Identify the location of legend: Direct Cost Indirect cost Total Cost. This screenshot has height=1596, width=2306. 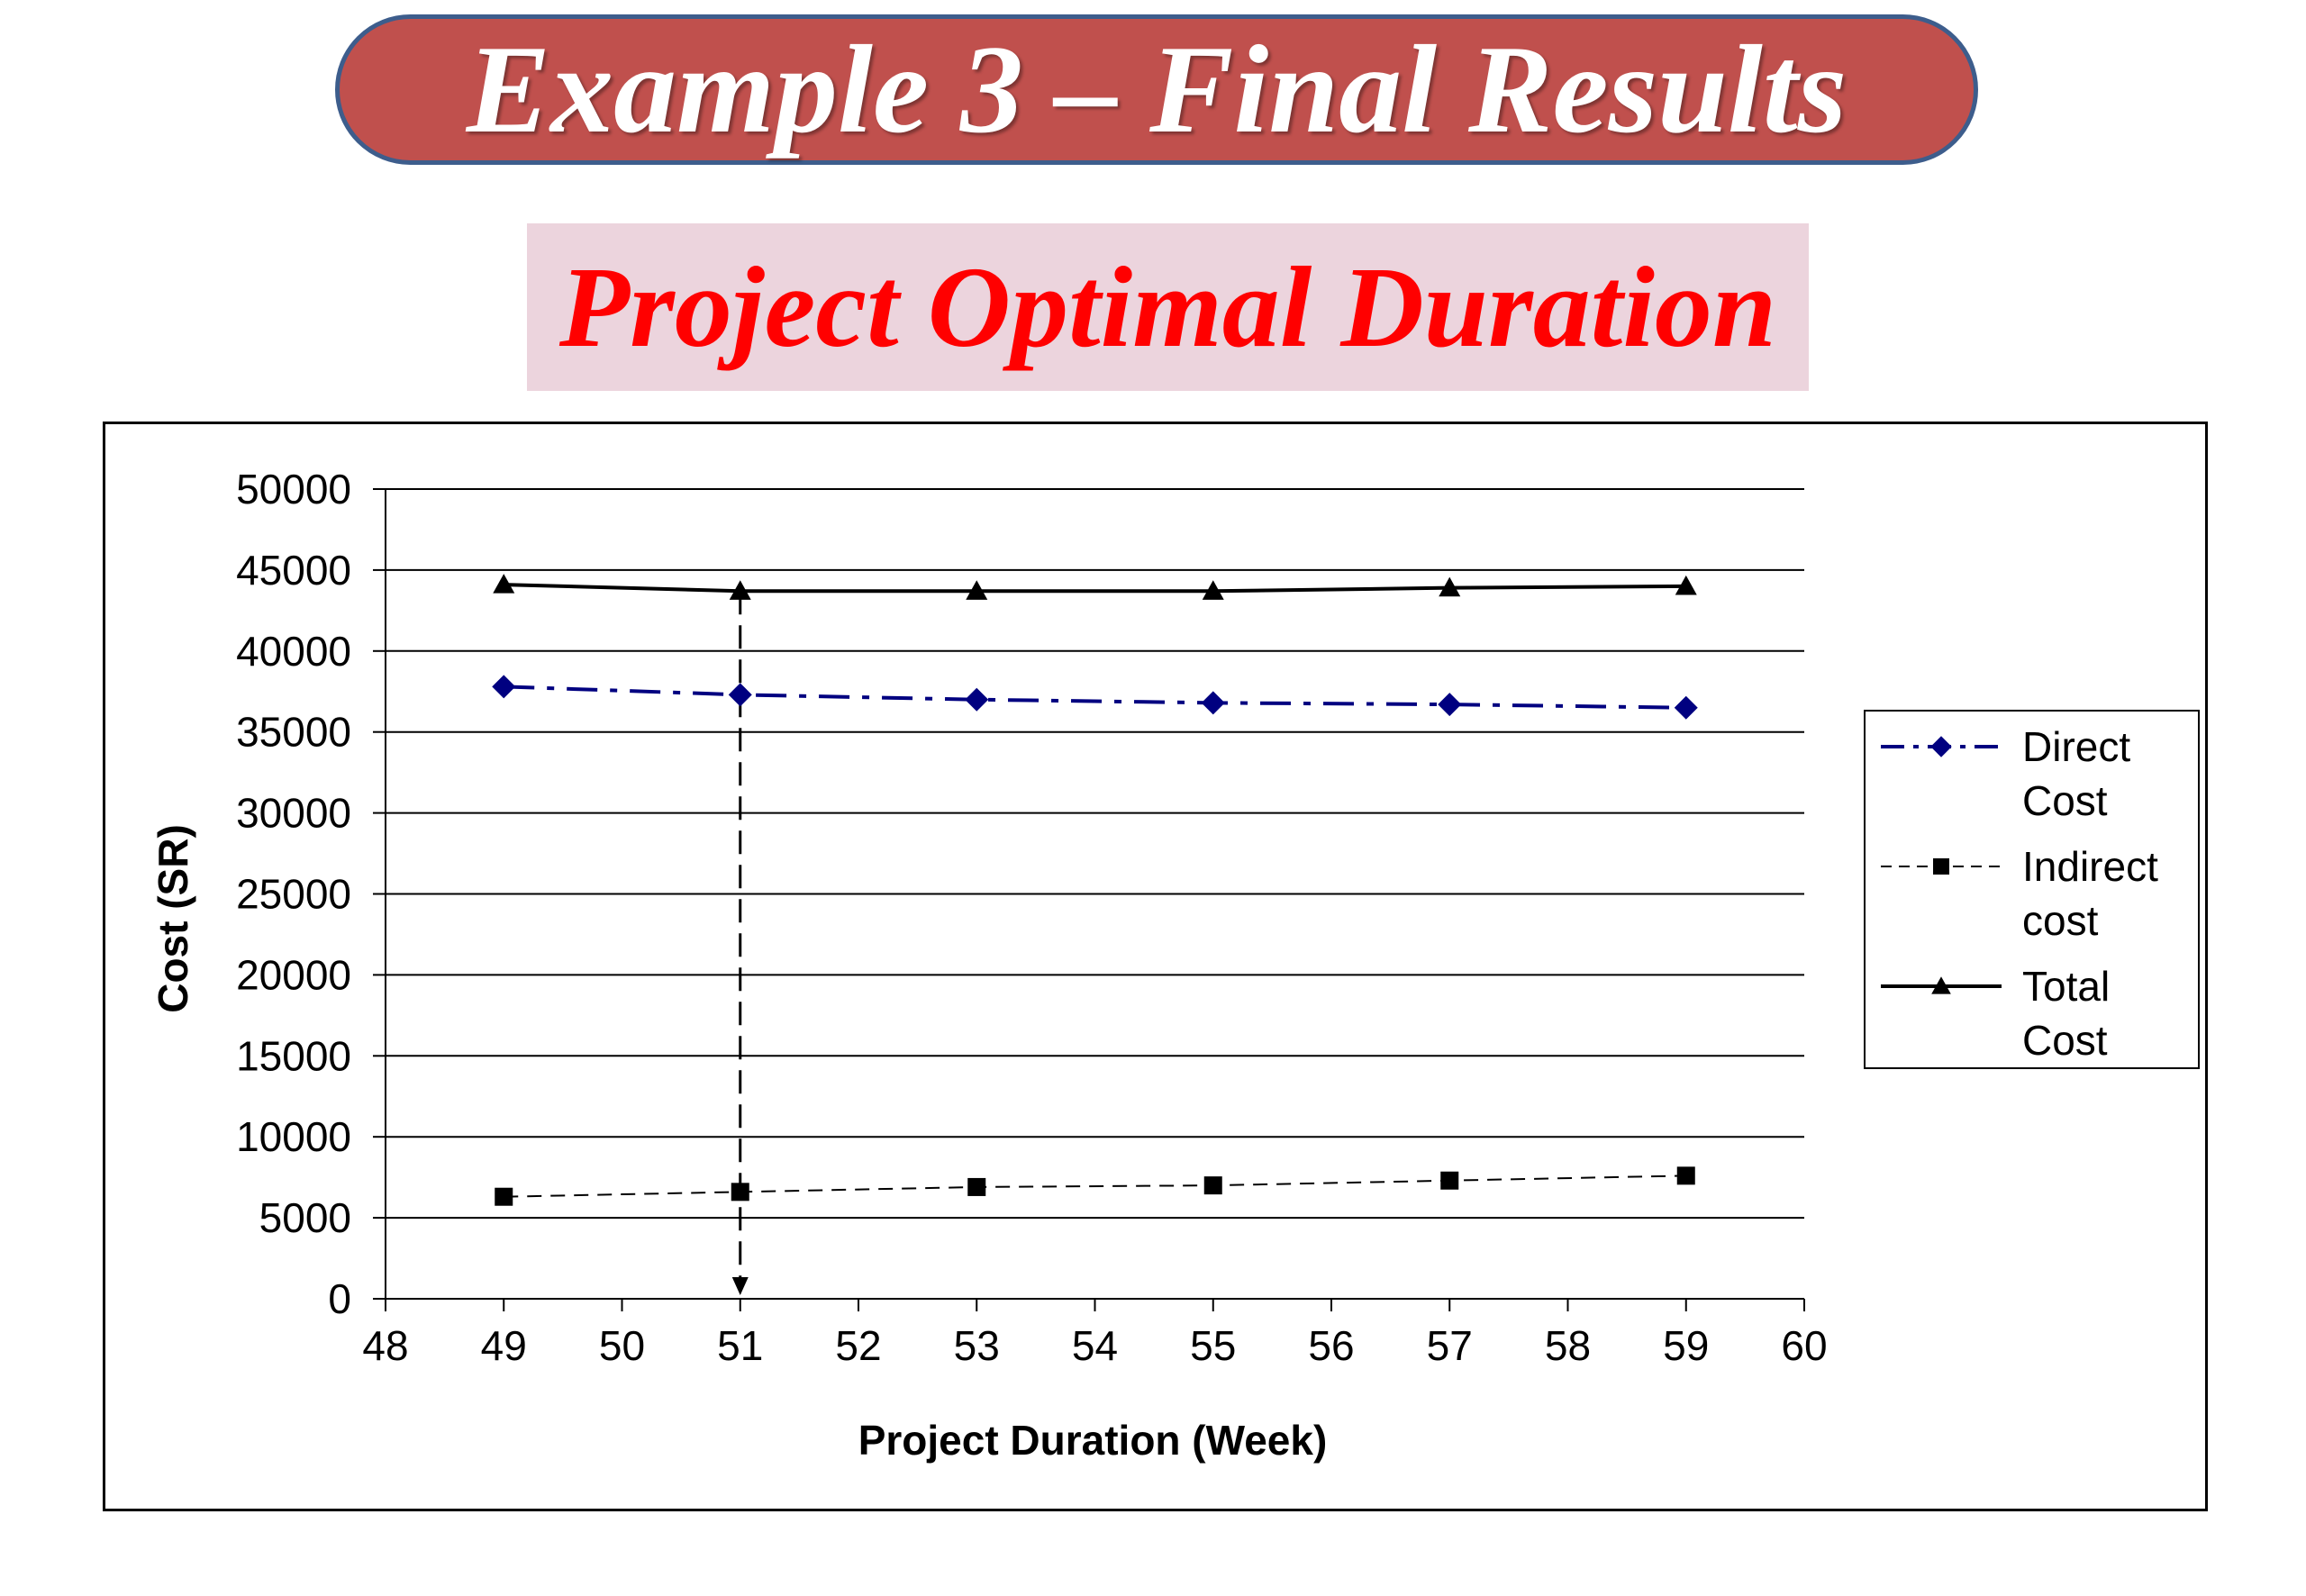
(2032, 890).